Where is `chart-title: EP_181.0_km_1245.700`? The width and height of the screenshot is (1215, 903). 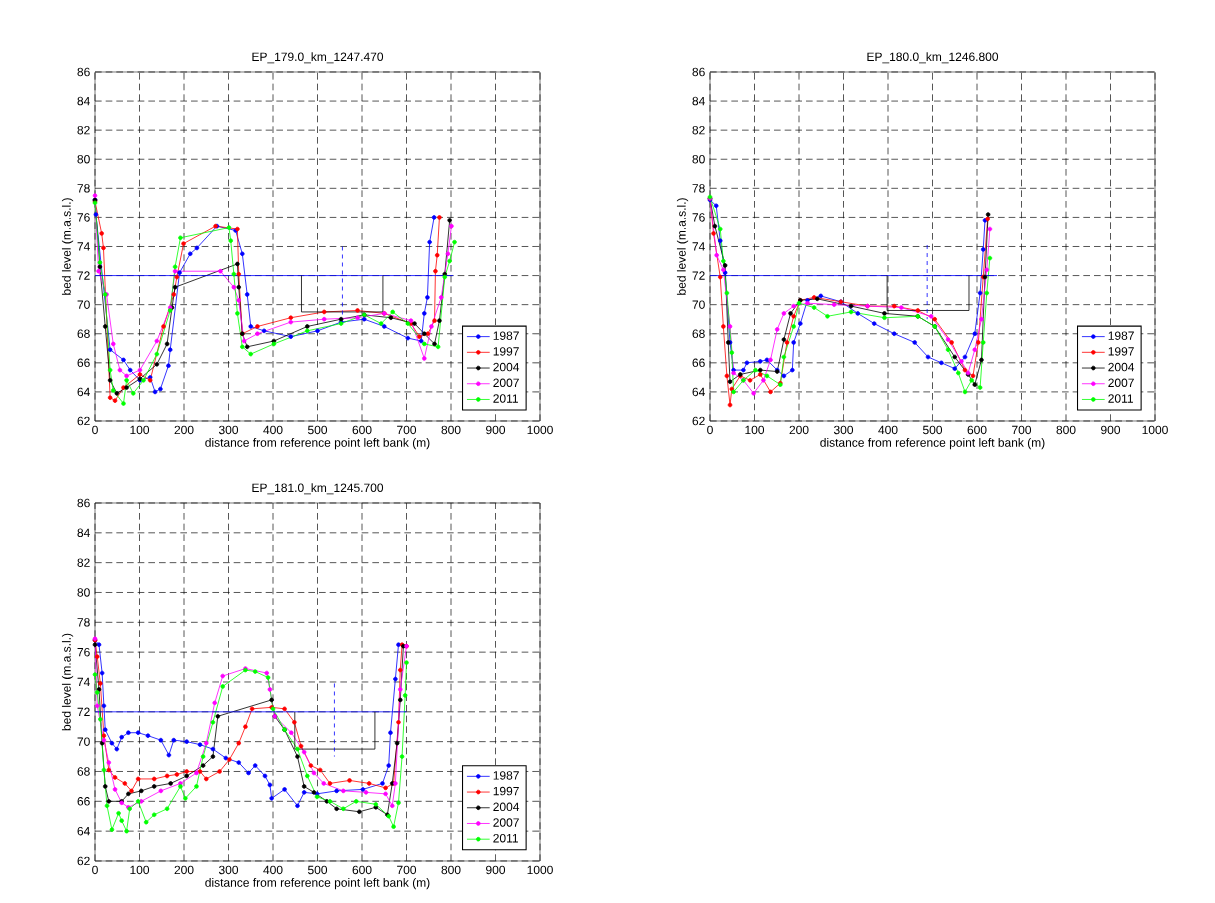
chart-title: EP_181.0_km_1245.700 is located at coordinates (318, 489).